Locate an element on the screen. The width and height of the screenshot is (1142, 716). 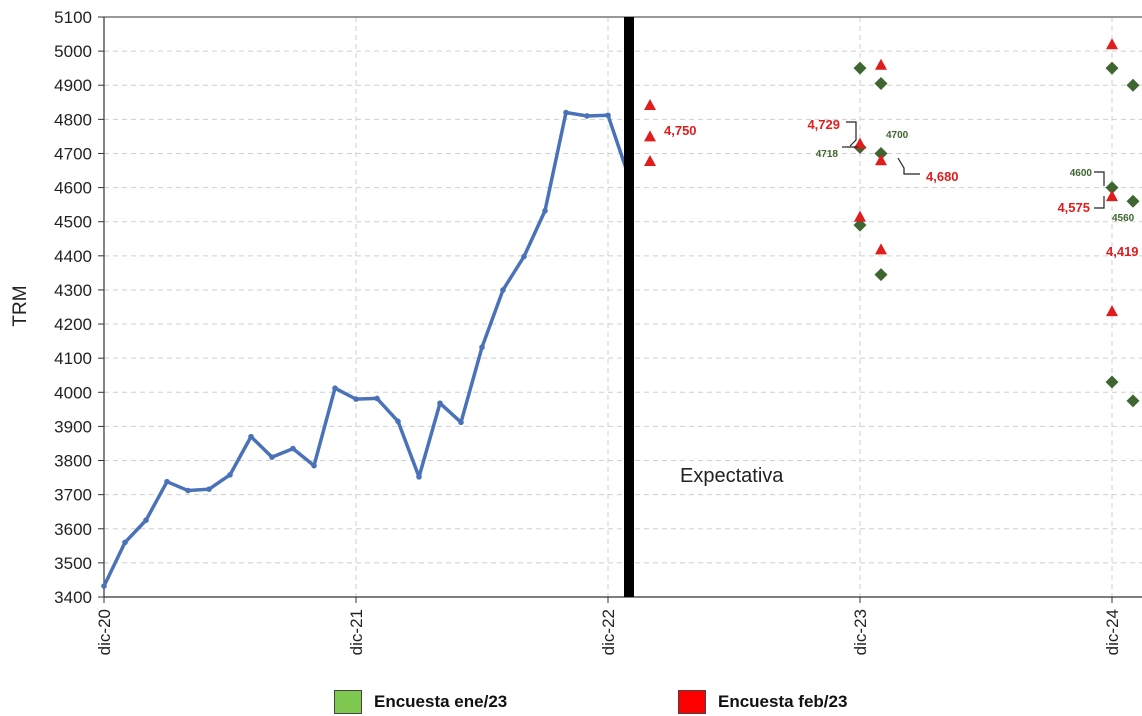
legend-item-feb: Encuesta feb/23 is located at coordinates (762, 702).